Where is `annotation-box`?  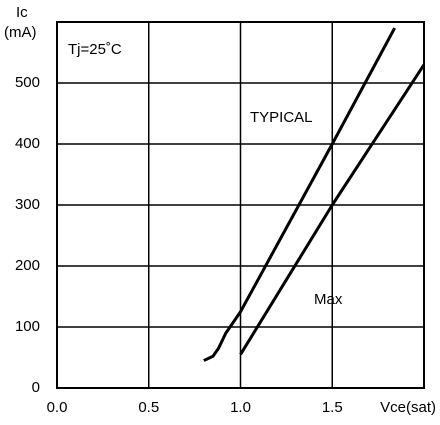
annotation-box is located at coordinates (103, 49).